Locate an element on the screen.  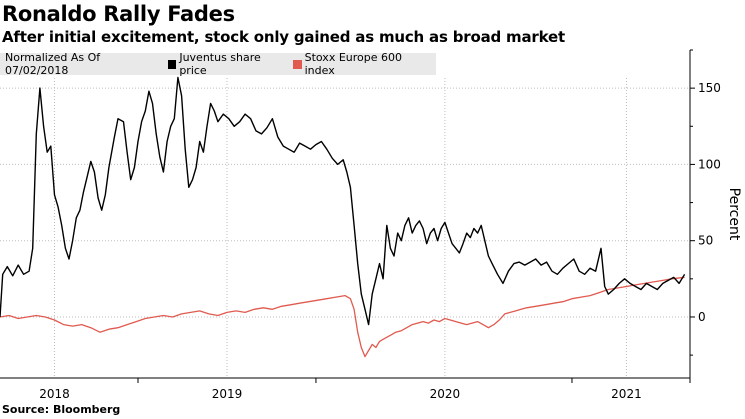
x-tick-label-2018: 2018 is located at coordinates (54, 394).